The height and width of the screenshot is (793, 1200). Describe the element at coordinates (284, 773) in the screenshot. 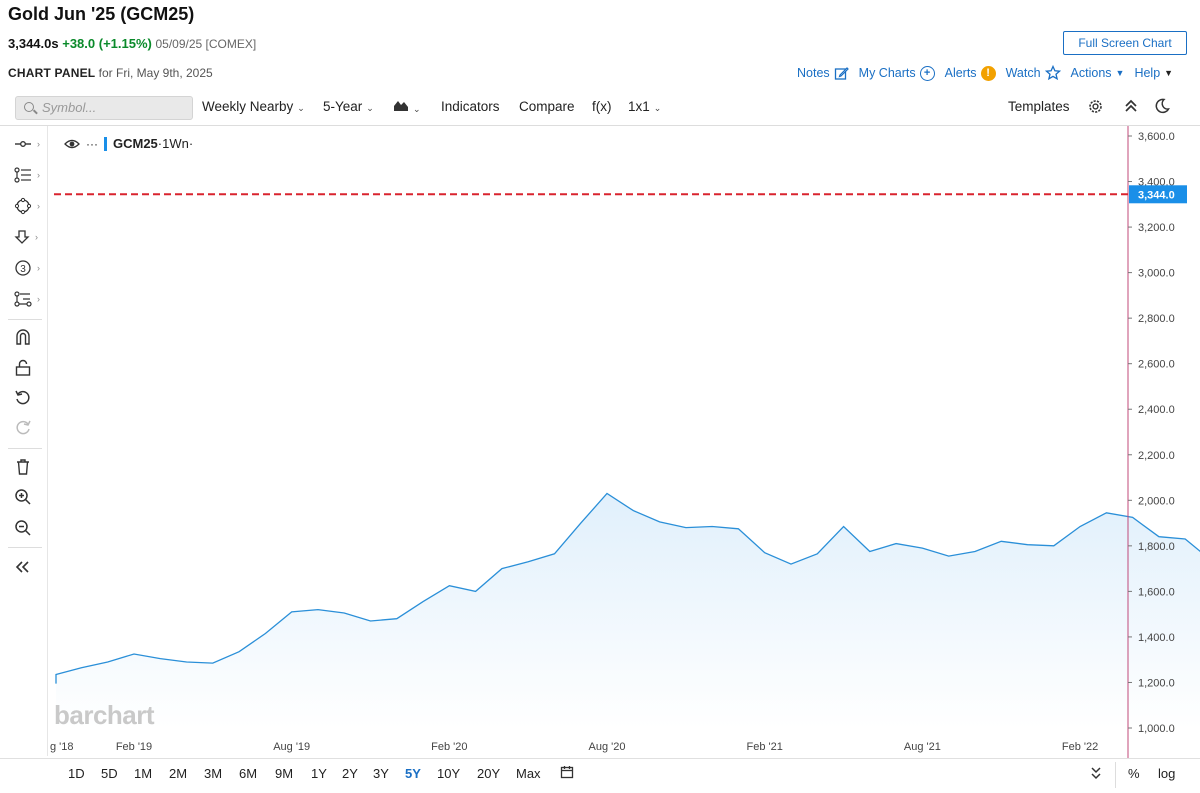

I see `range-button-9m: 9M` at that location.